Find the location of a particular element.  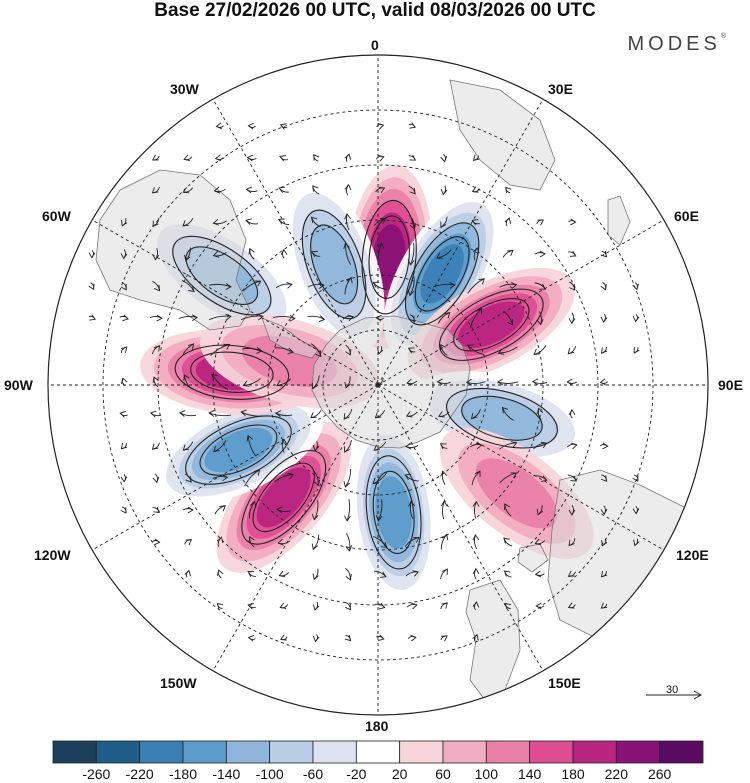

lon-label-0: 0 is located at coordinates (375, 45).